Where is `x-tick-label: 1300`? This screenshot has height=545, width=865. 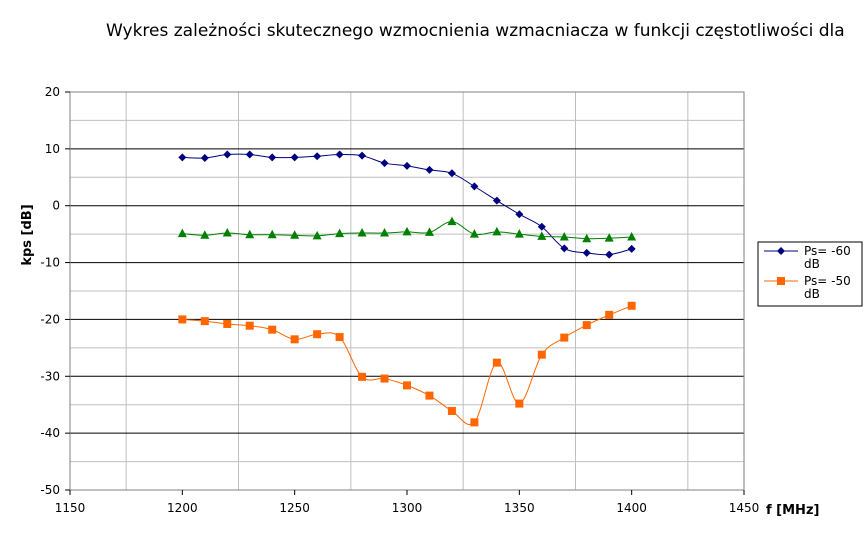
x-tick-label: 1300 is located at coordinates (407, 508).